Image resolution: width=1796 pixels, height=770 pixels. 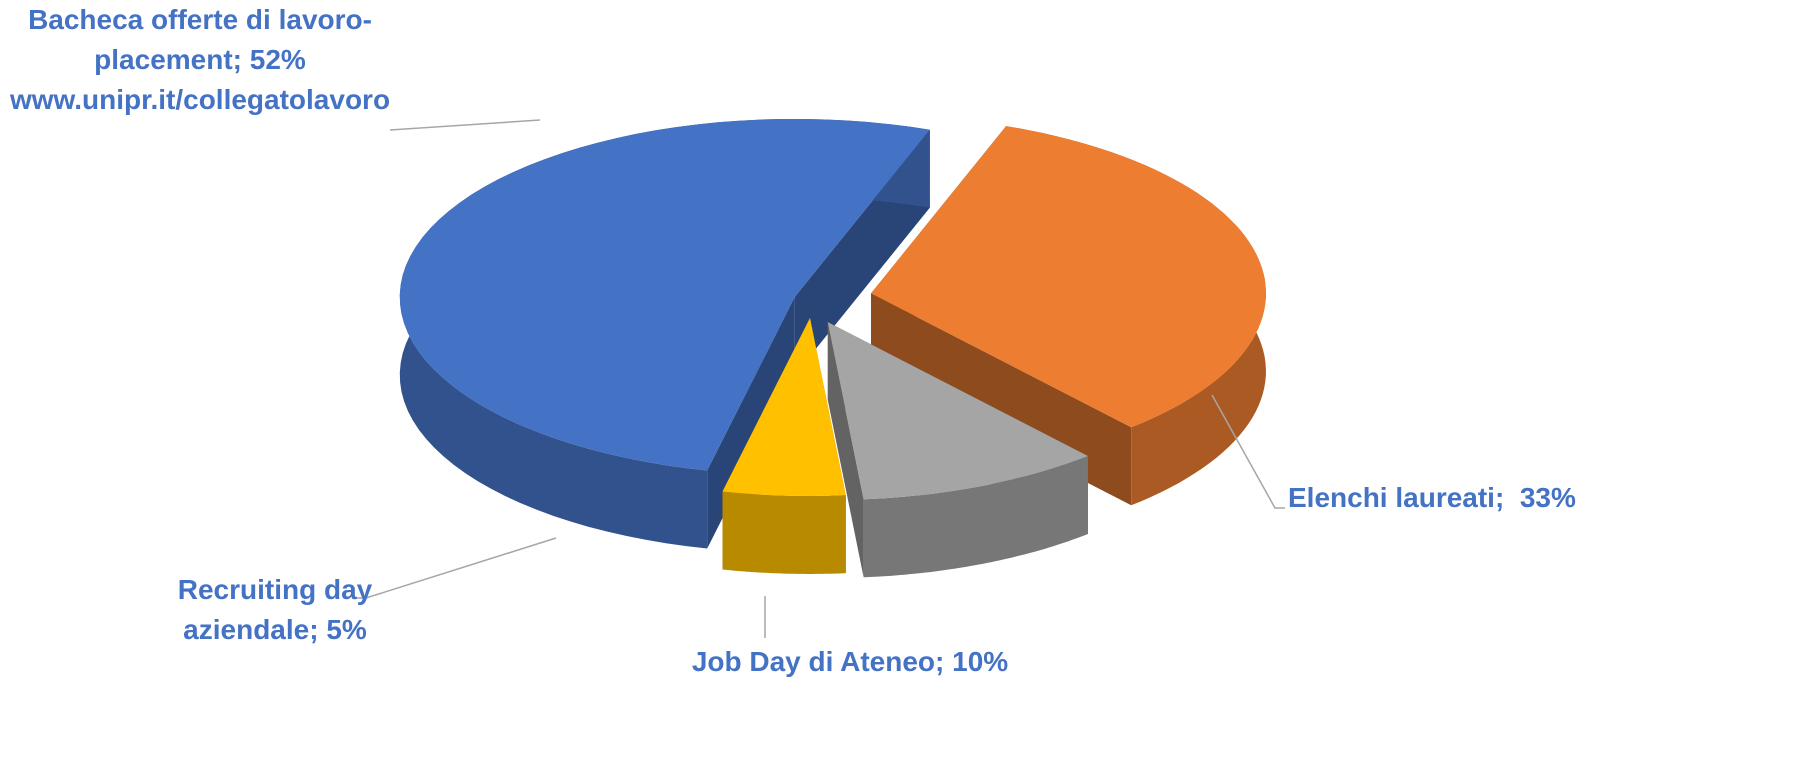 I want to click on data-label: Recruiting day aziendale; 5%, so click(x=275, y=610).